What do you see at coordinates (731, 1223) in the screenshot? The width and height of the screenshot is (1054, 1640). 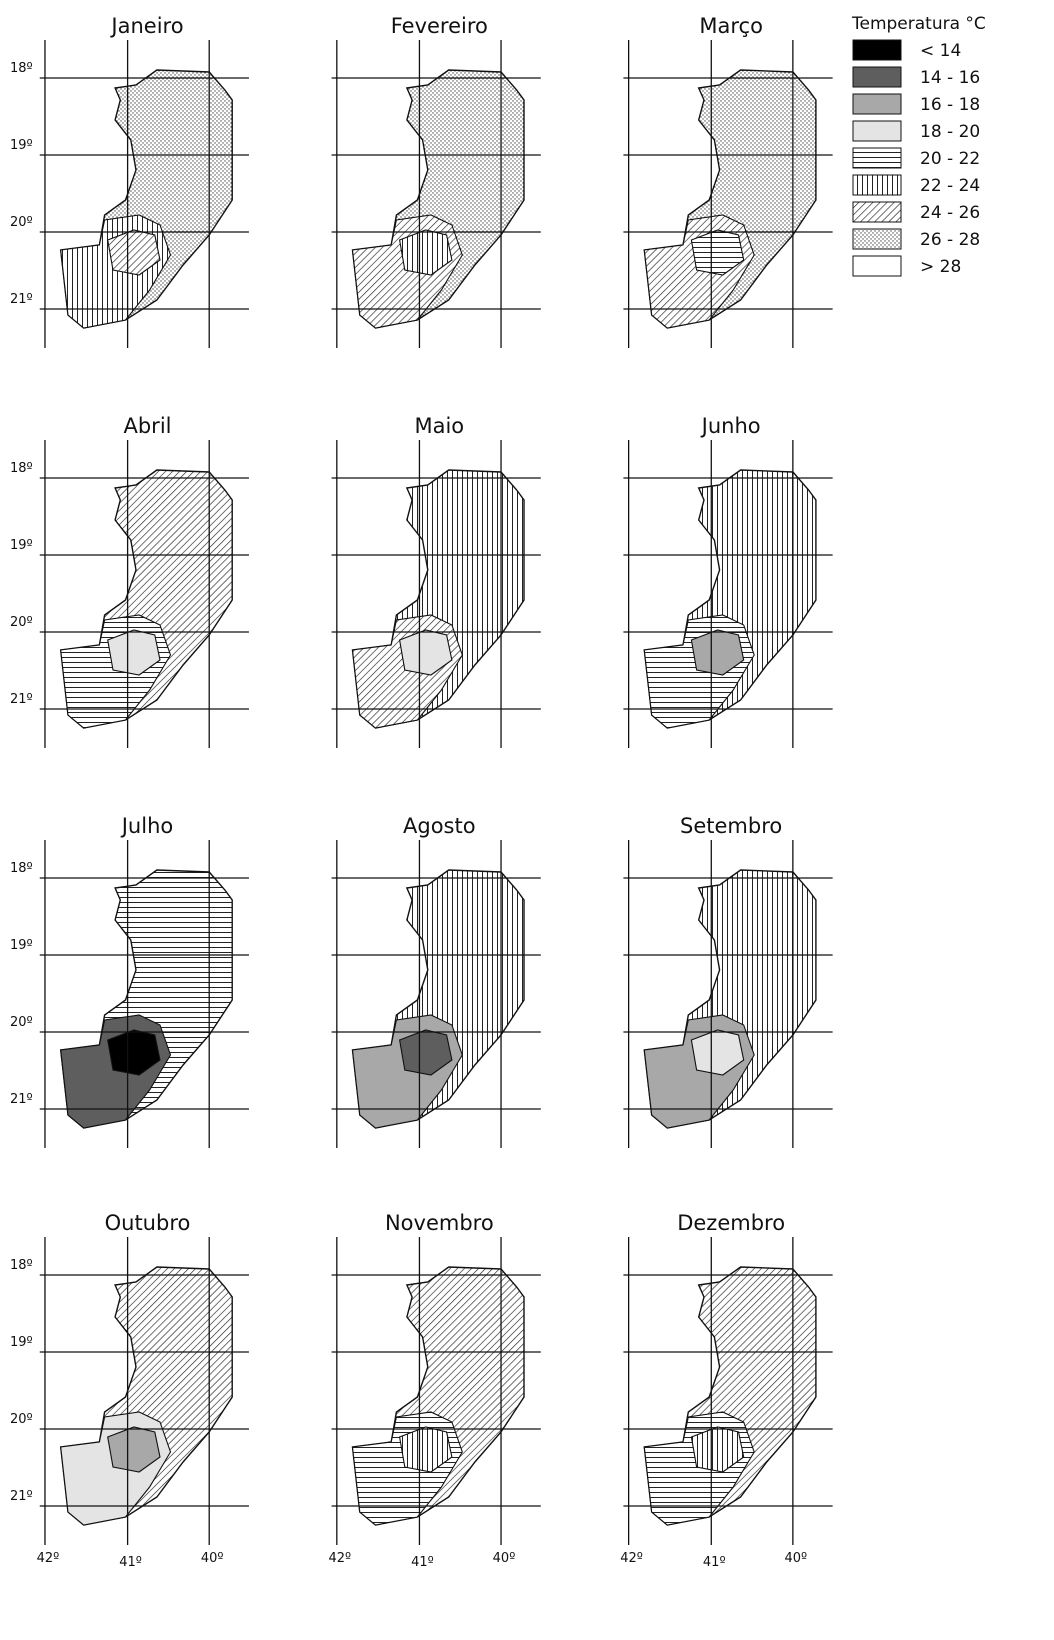 I see `panel-title: Dezembro` at bounding box center [731, 1223].